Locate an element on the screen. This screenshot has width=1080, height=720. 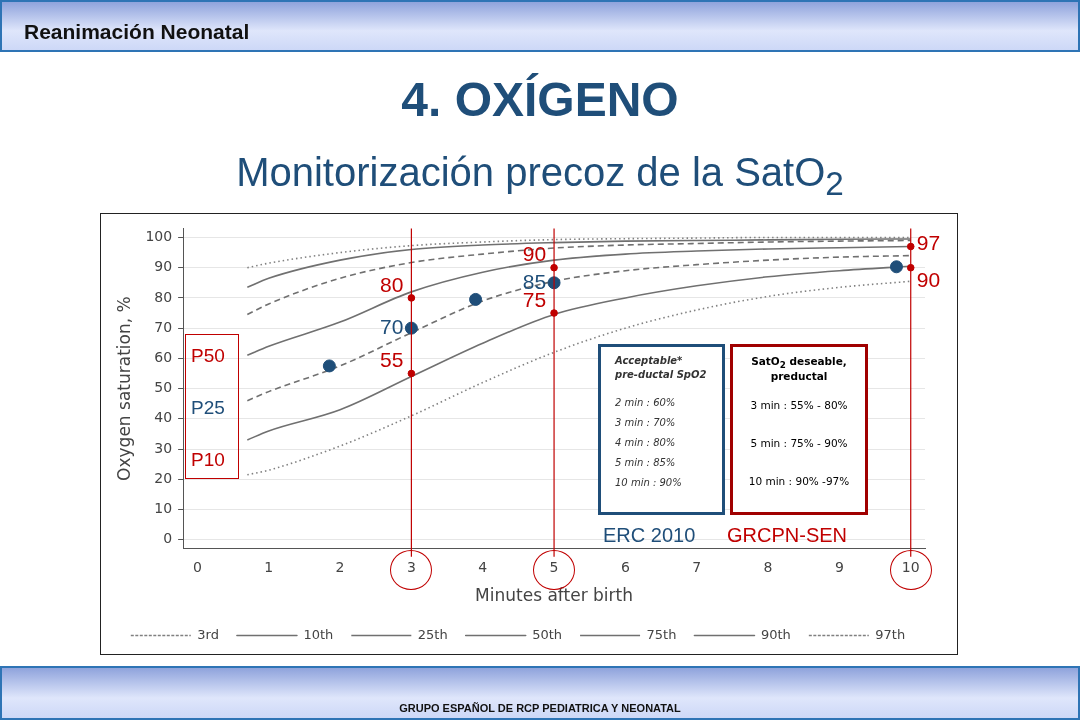
y-tick-label: 30 is located at coordinates (163, 447).